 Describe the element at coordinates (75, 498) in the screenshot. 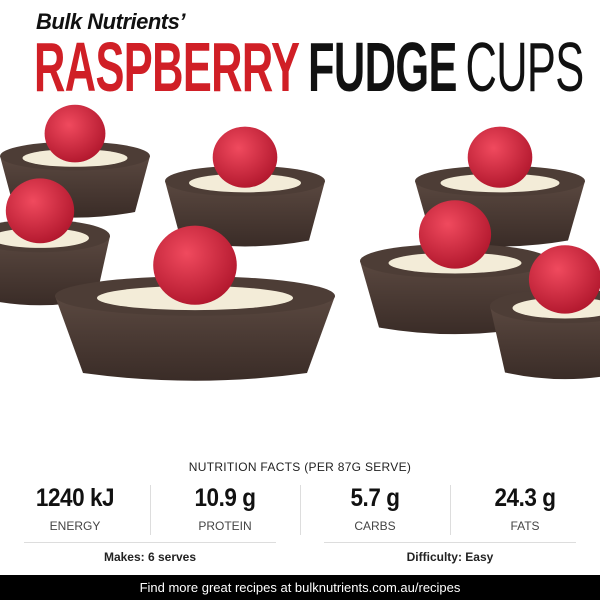

I see `energy-value: 1240 kJ` at that location.